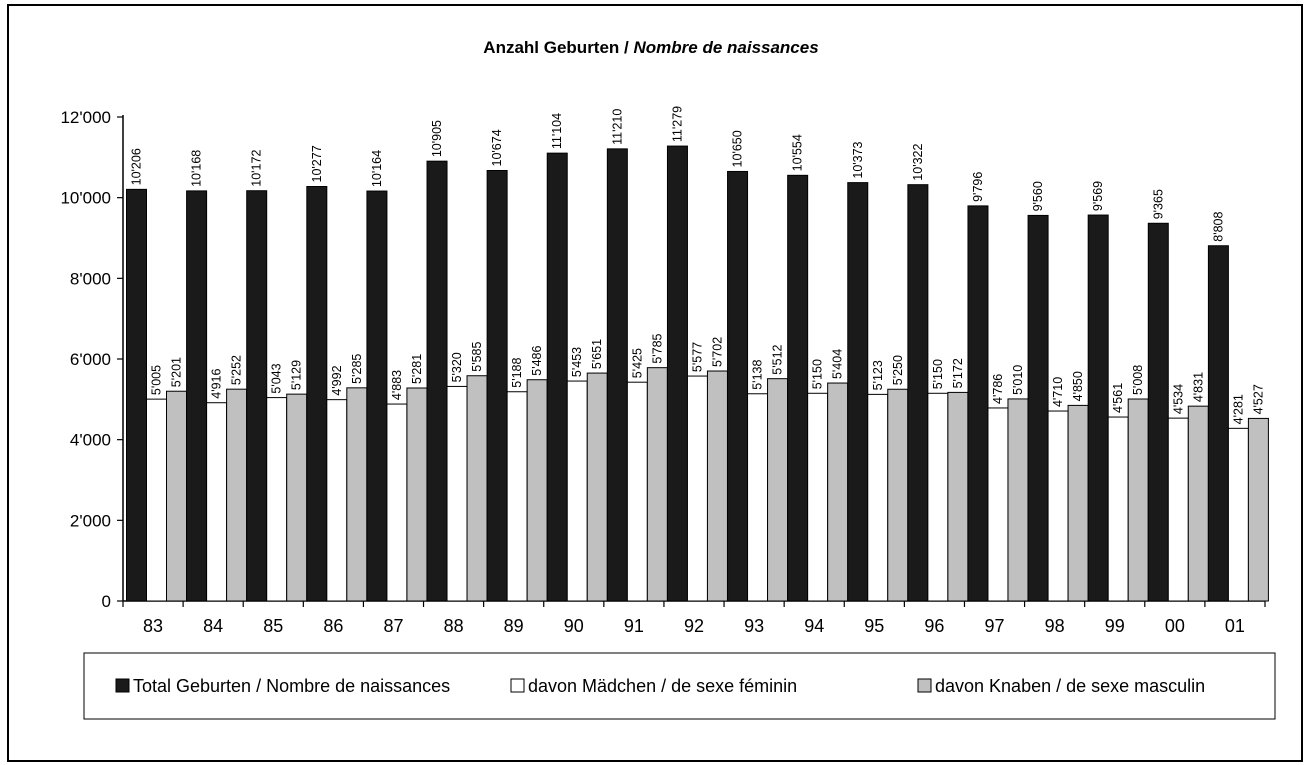 This screenshot has height=765, width=1311. I want to click on data-label: 4'883, so click(397, 385).